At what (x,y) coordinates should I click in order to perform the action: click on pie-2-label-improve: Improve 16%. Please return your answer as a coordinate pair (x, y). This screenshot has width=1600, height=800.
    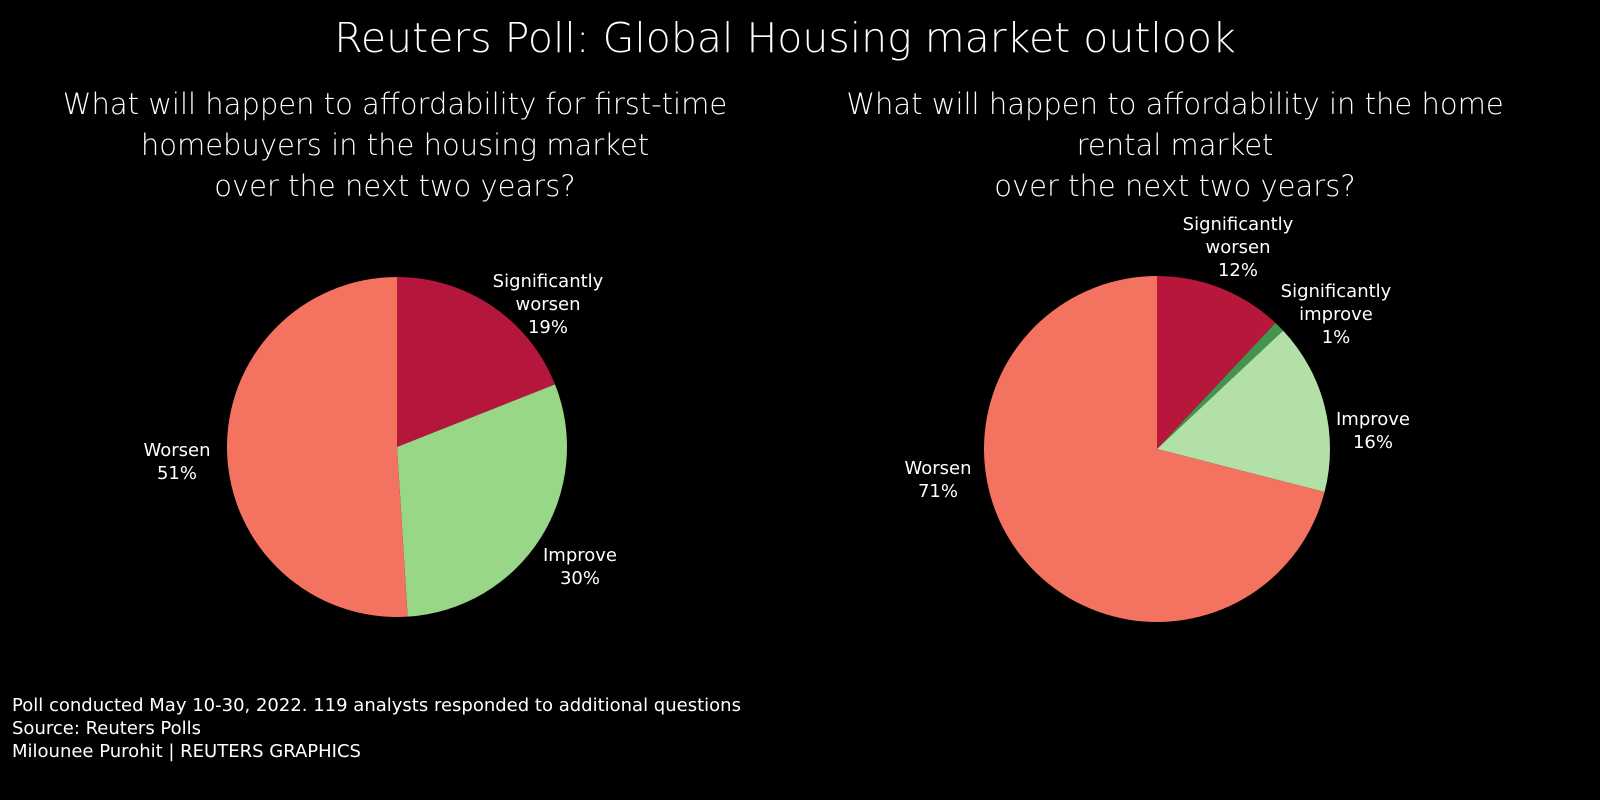
    Looking at the image, I should click on (1372, 431).